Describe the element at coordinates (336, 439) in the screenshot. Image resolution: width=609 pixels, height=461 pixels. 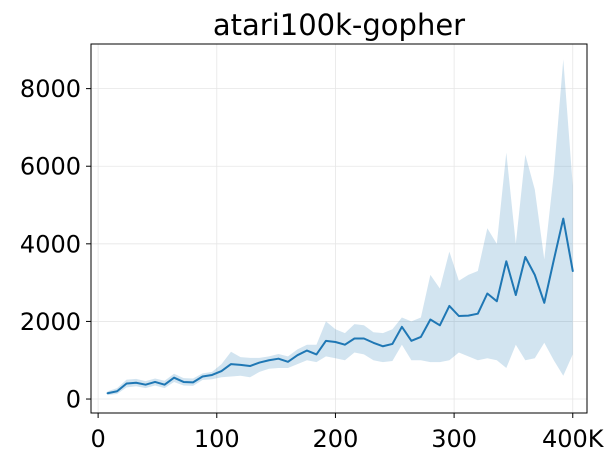
I see `x-tick-label: 200` at that location.